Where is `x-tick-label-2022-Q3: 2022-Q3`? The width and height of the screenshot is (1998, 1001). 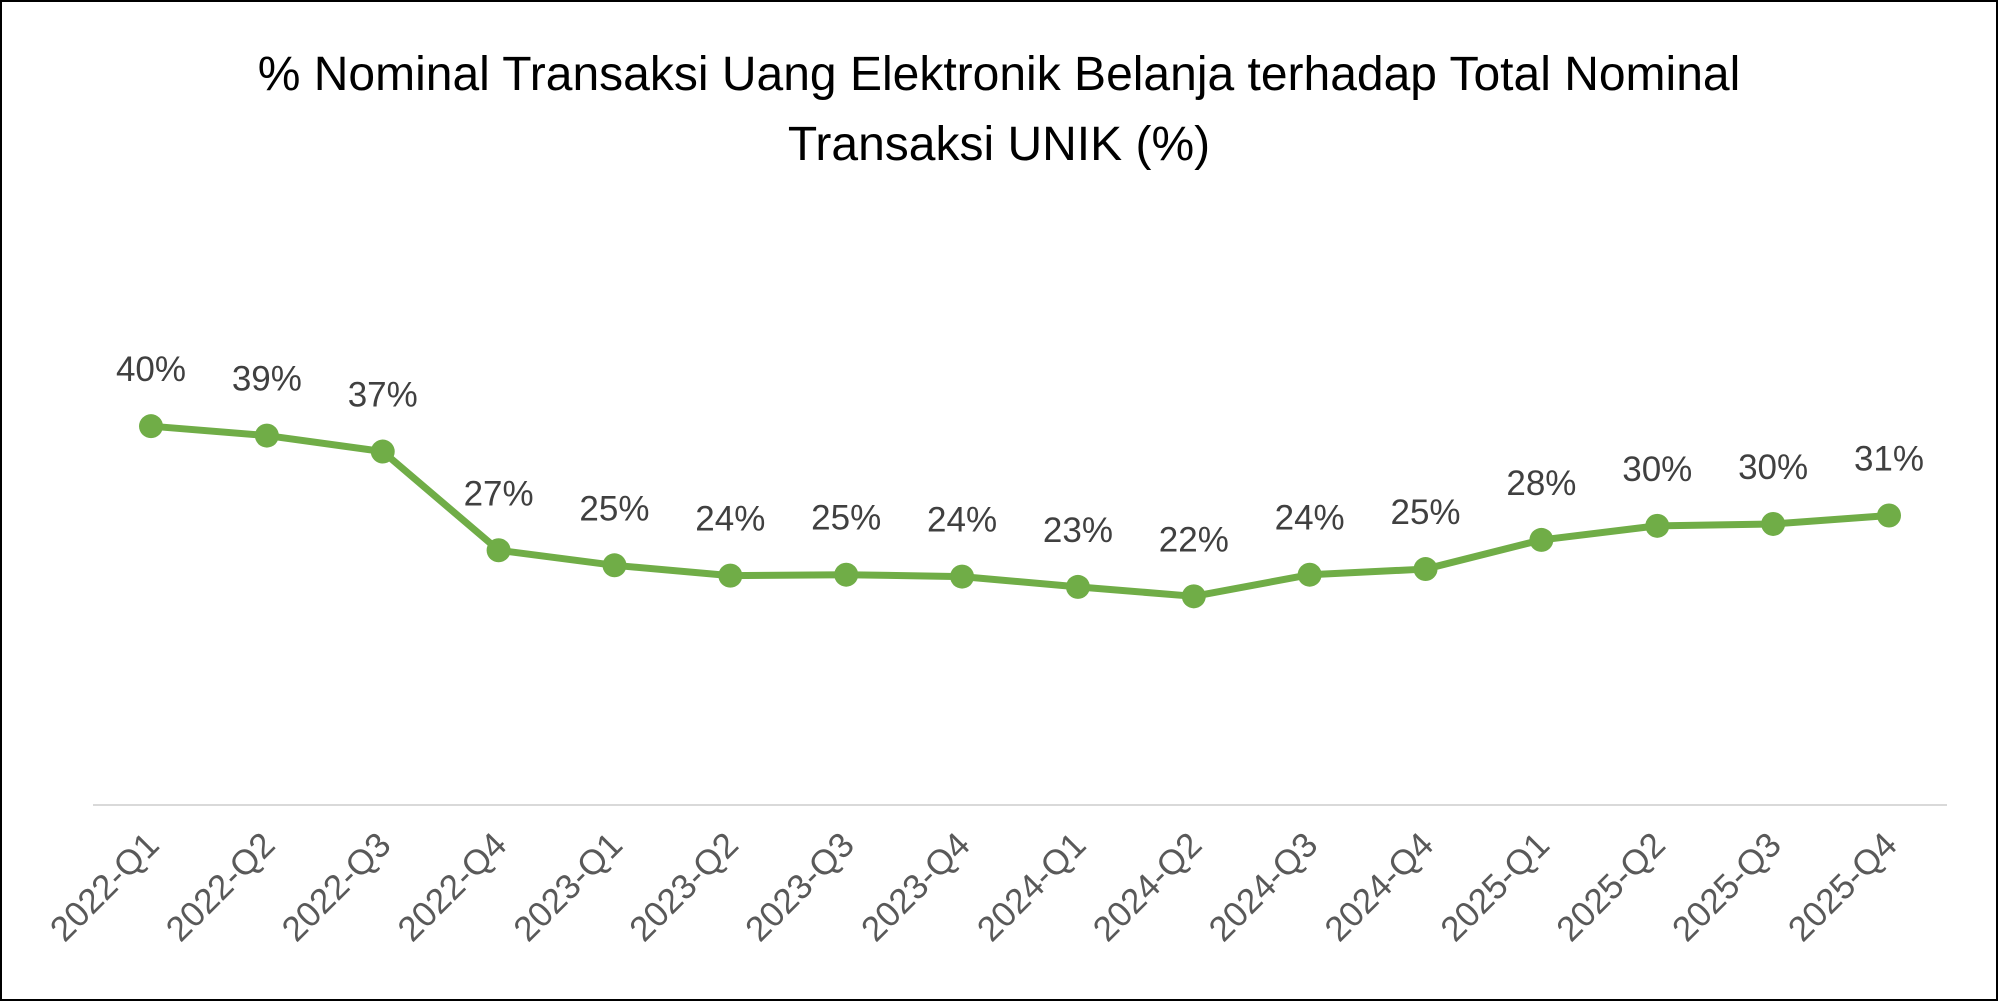 x-tick-label-2022-Q3: 2022-Q3 is located at coordinates (336, 887).